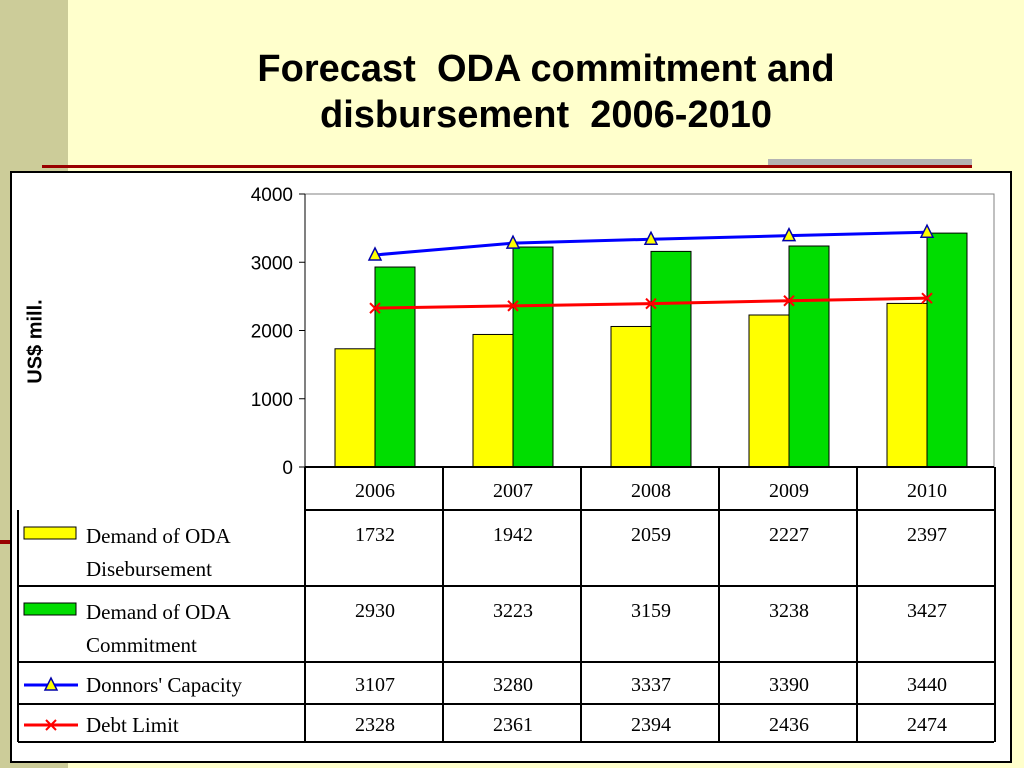 The width and height of the screenshot is (1024, 768). I want to click on data-label: 3440, so click(927, 685).